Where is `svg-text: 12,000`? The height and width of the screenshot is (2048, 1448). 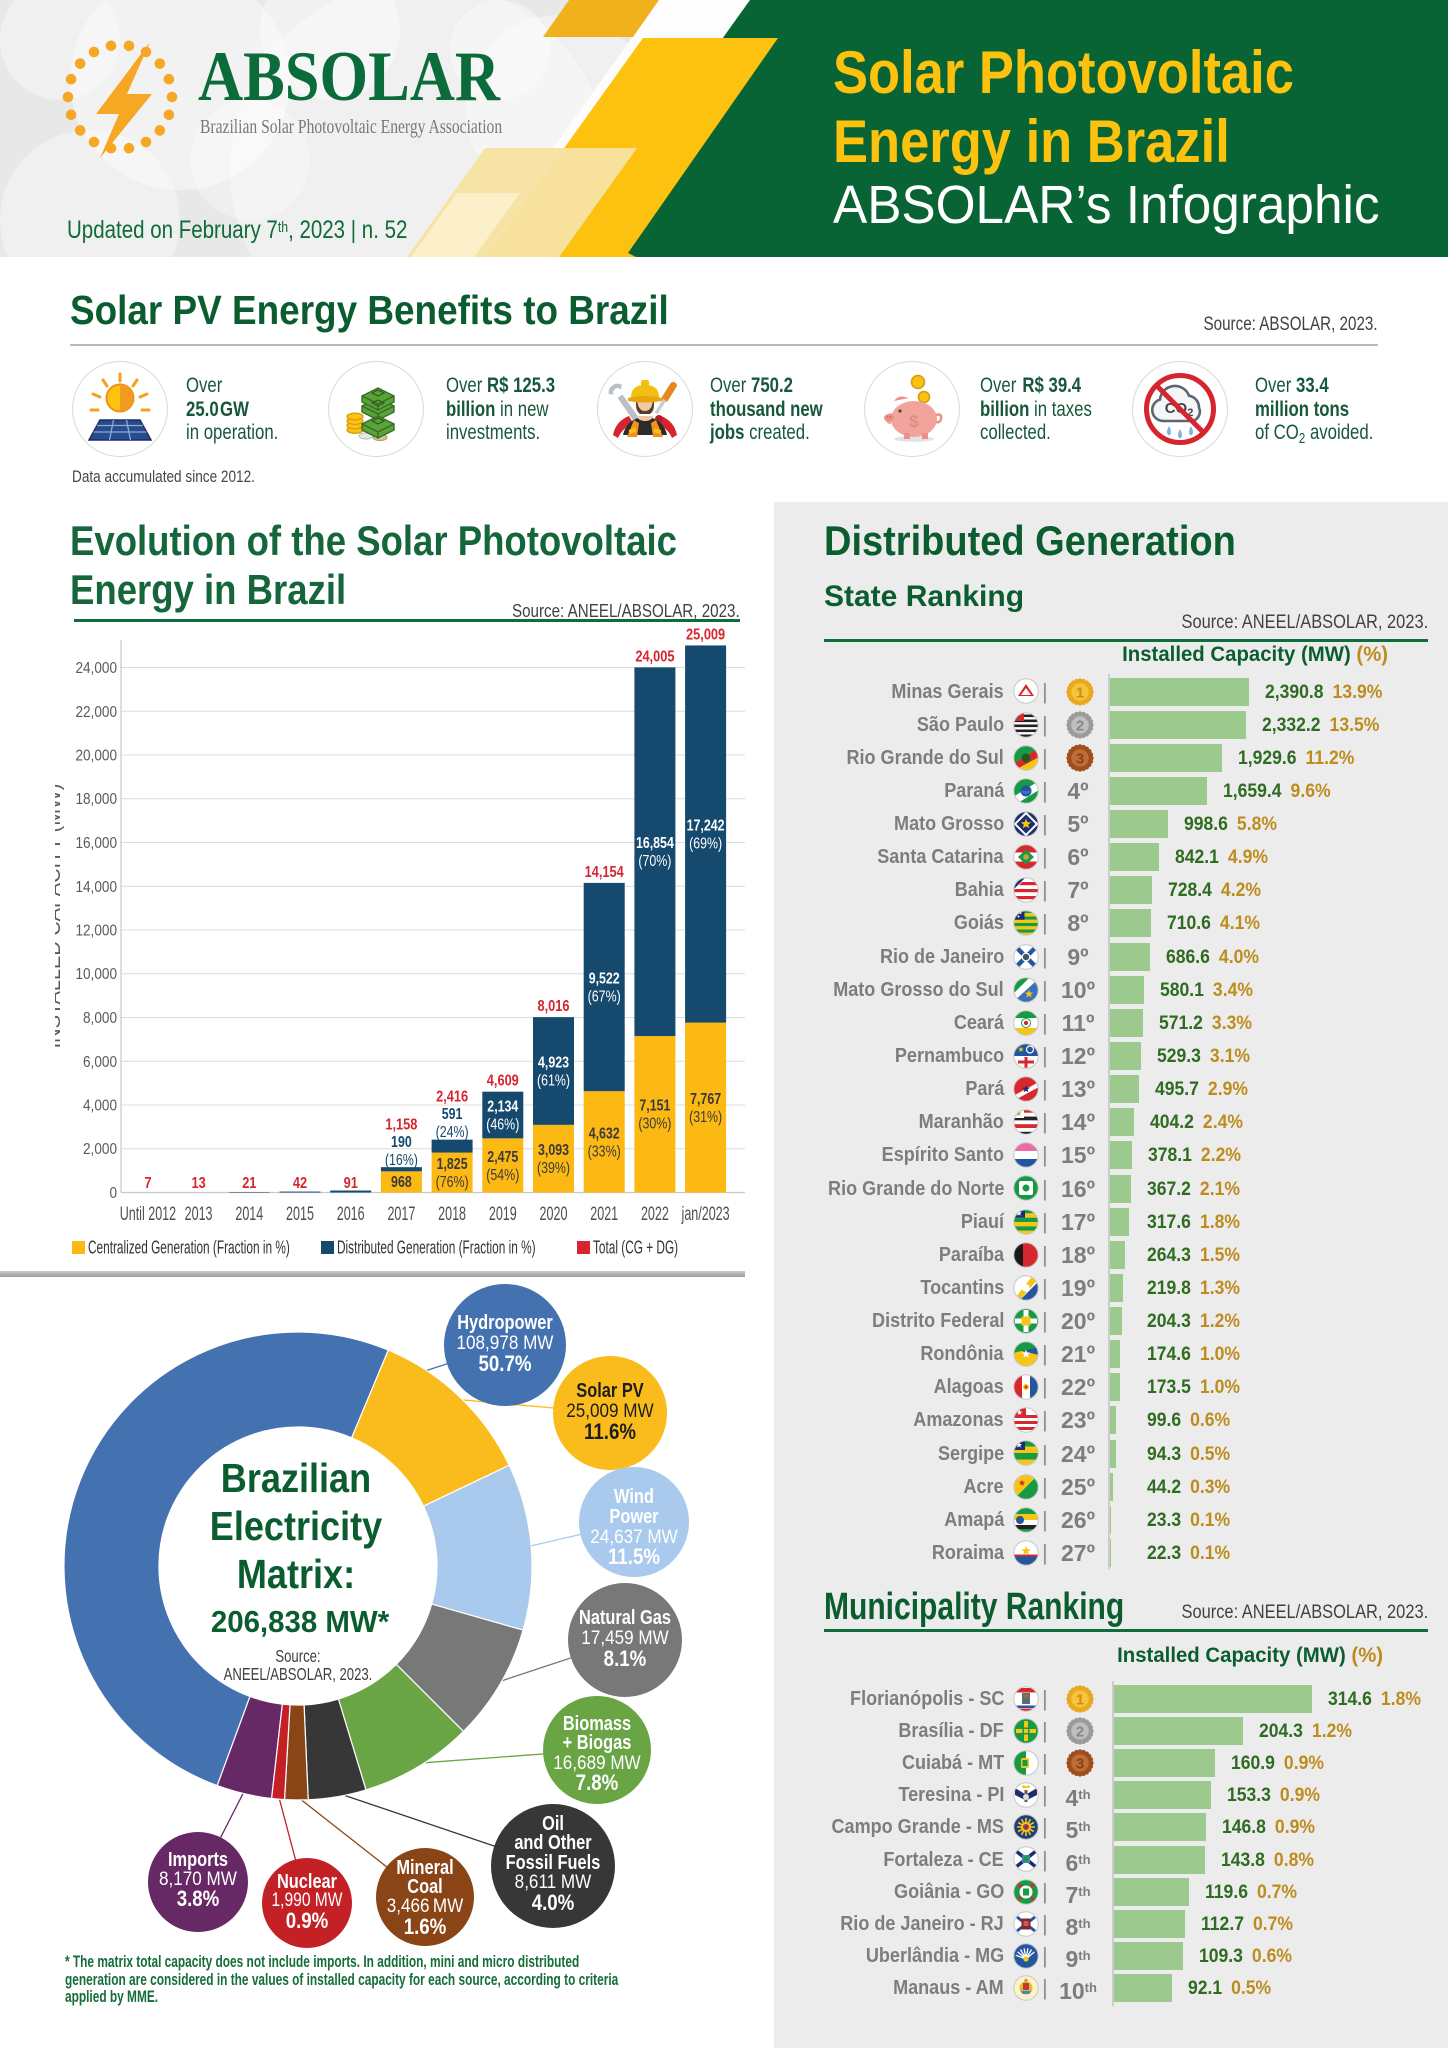
svg-text: 12,000 is located at coordinates (96, 931).